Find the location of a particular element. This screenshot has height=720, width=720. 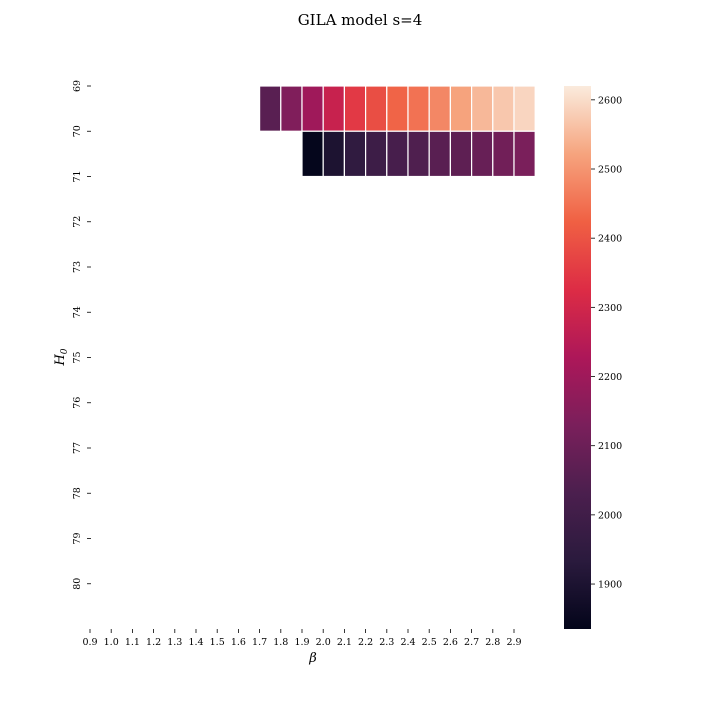

y-axis-label-subscript: 0 is located at coordinates (65, 351).